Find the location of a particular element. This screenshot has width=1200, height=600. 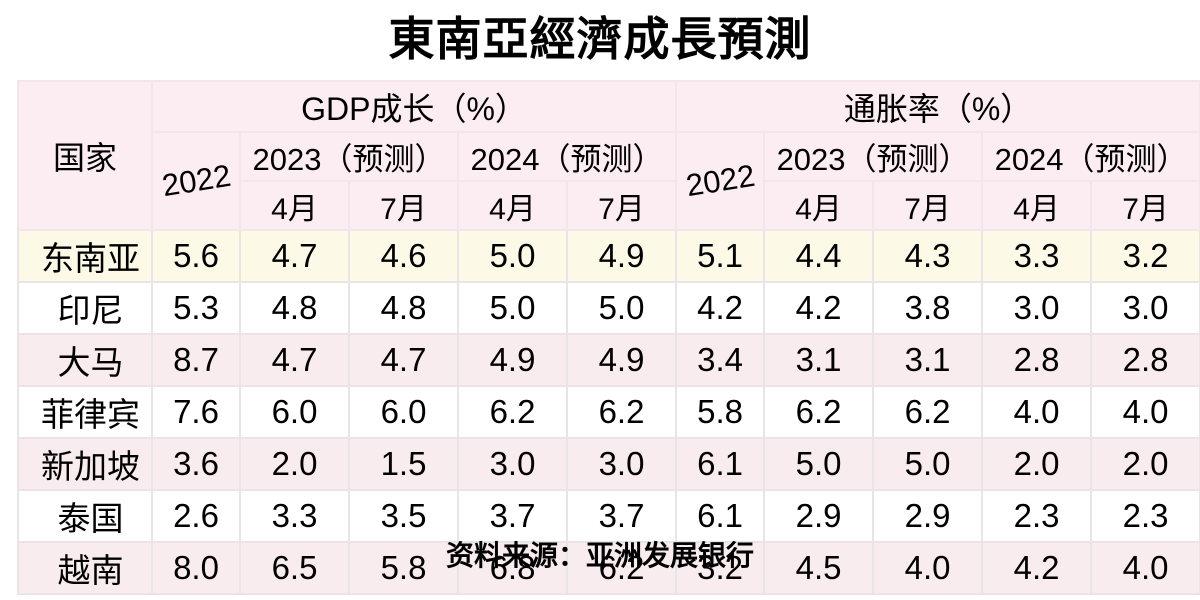

value-cell: 8.7 is located at coordinates (196, 360).